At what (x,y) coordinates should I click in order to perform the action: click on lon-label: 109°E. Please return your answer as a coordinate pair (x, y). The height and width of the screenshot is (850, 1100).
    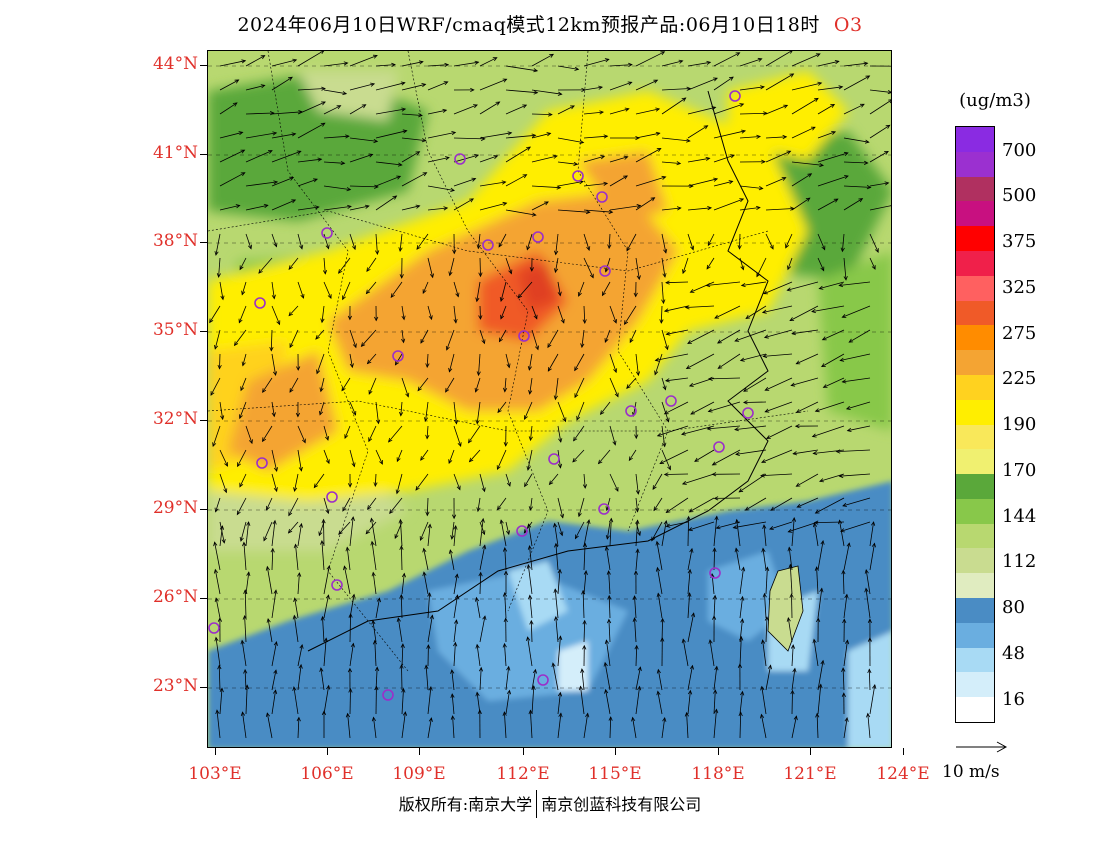
    Looking at the image, I should click on (419, 774).